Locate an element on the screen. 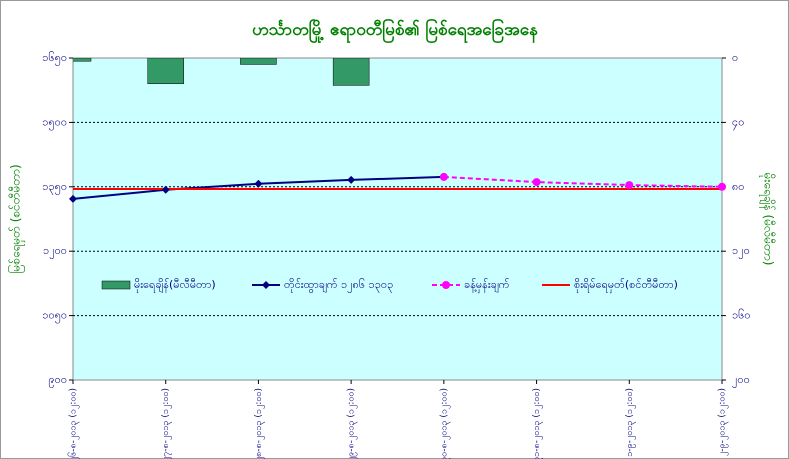 Image resolution: width=789 pixels, height=459 pixels. y-tick-label: ၉၀၀ is located at coordinates (57, 380).